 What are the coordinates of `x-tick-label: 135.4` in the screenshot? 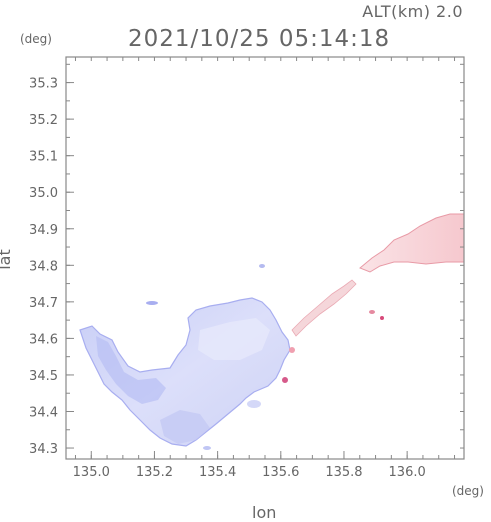 It's located at (217, 472).